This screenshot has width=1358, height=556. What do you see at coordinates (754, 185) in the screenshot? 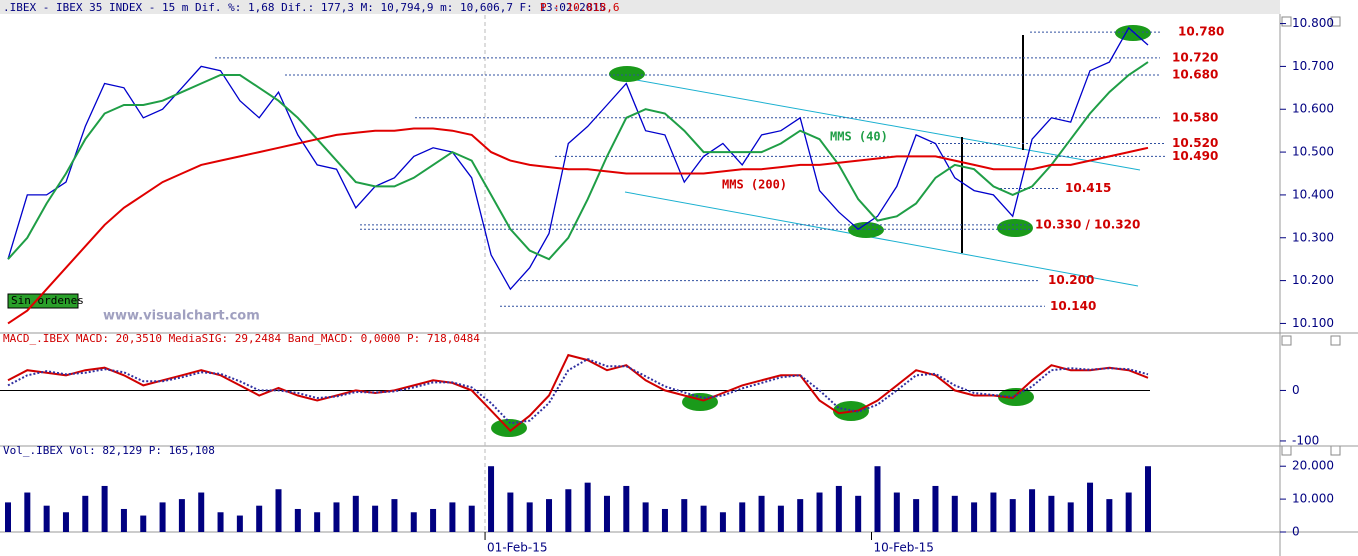
I see `series-label: MMS (200)` at bounding box center [754, 185].